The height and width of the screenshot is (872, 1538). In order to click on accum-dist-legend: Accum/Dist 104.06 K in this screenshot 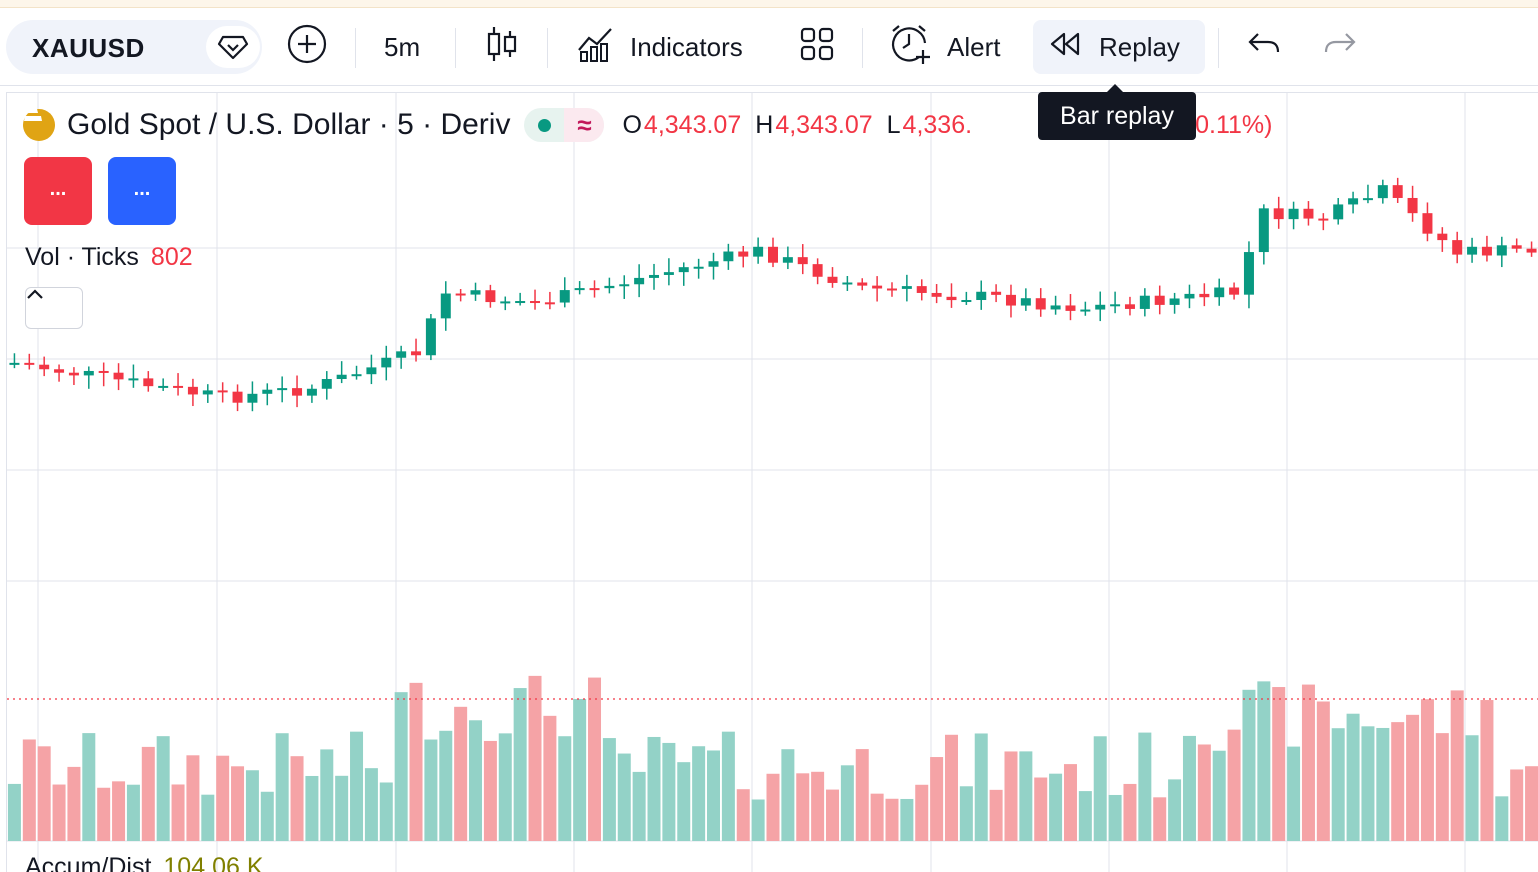, I will do `click(144, 862)`.